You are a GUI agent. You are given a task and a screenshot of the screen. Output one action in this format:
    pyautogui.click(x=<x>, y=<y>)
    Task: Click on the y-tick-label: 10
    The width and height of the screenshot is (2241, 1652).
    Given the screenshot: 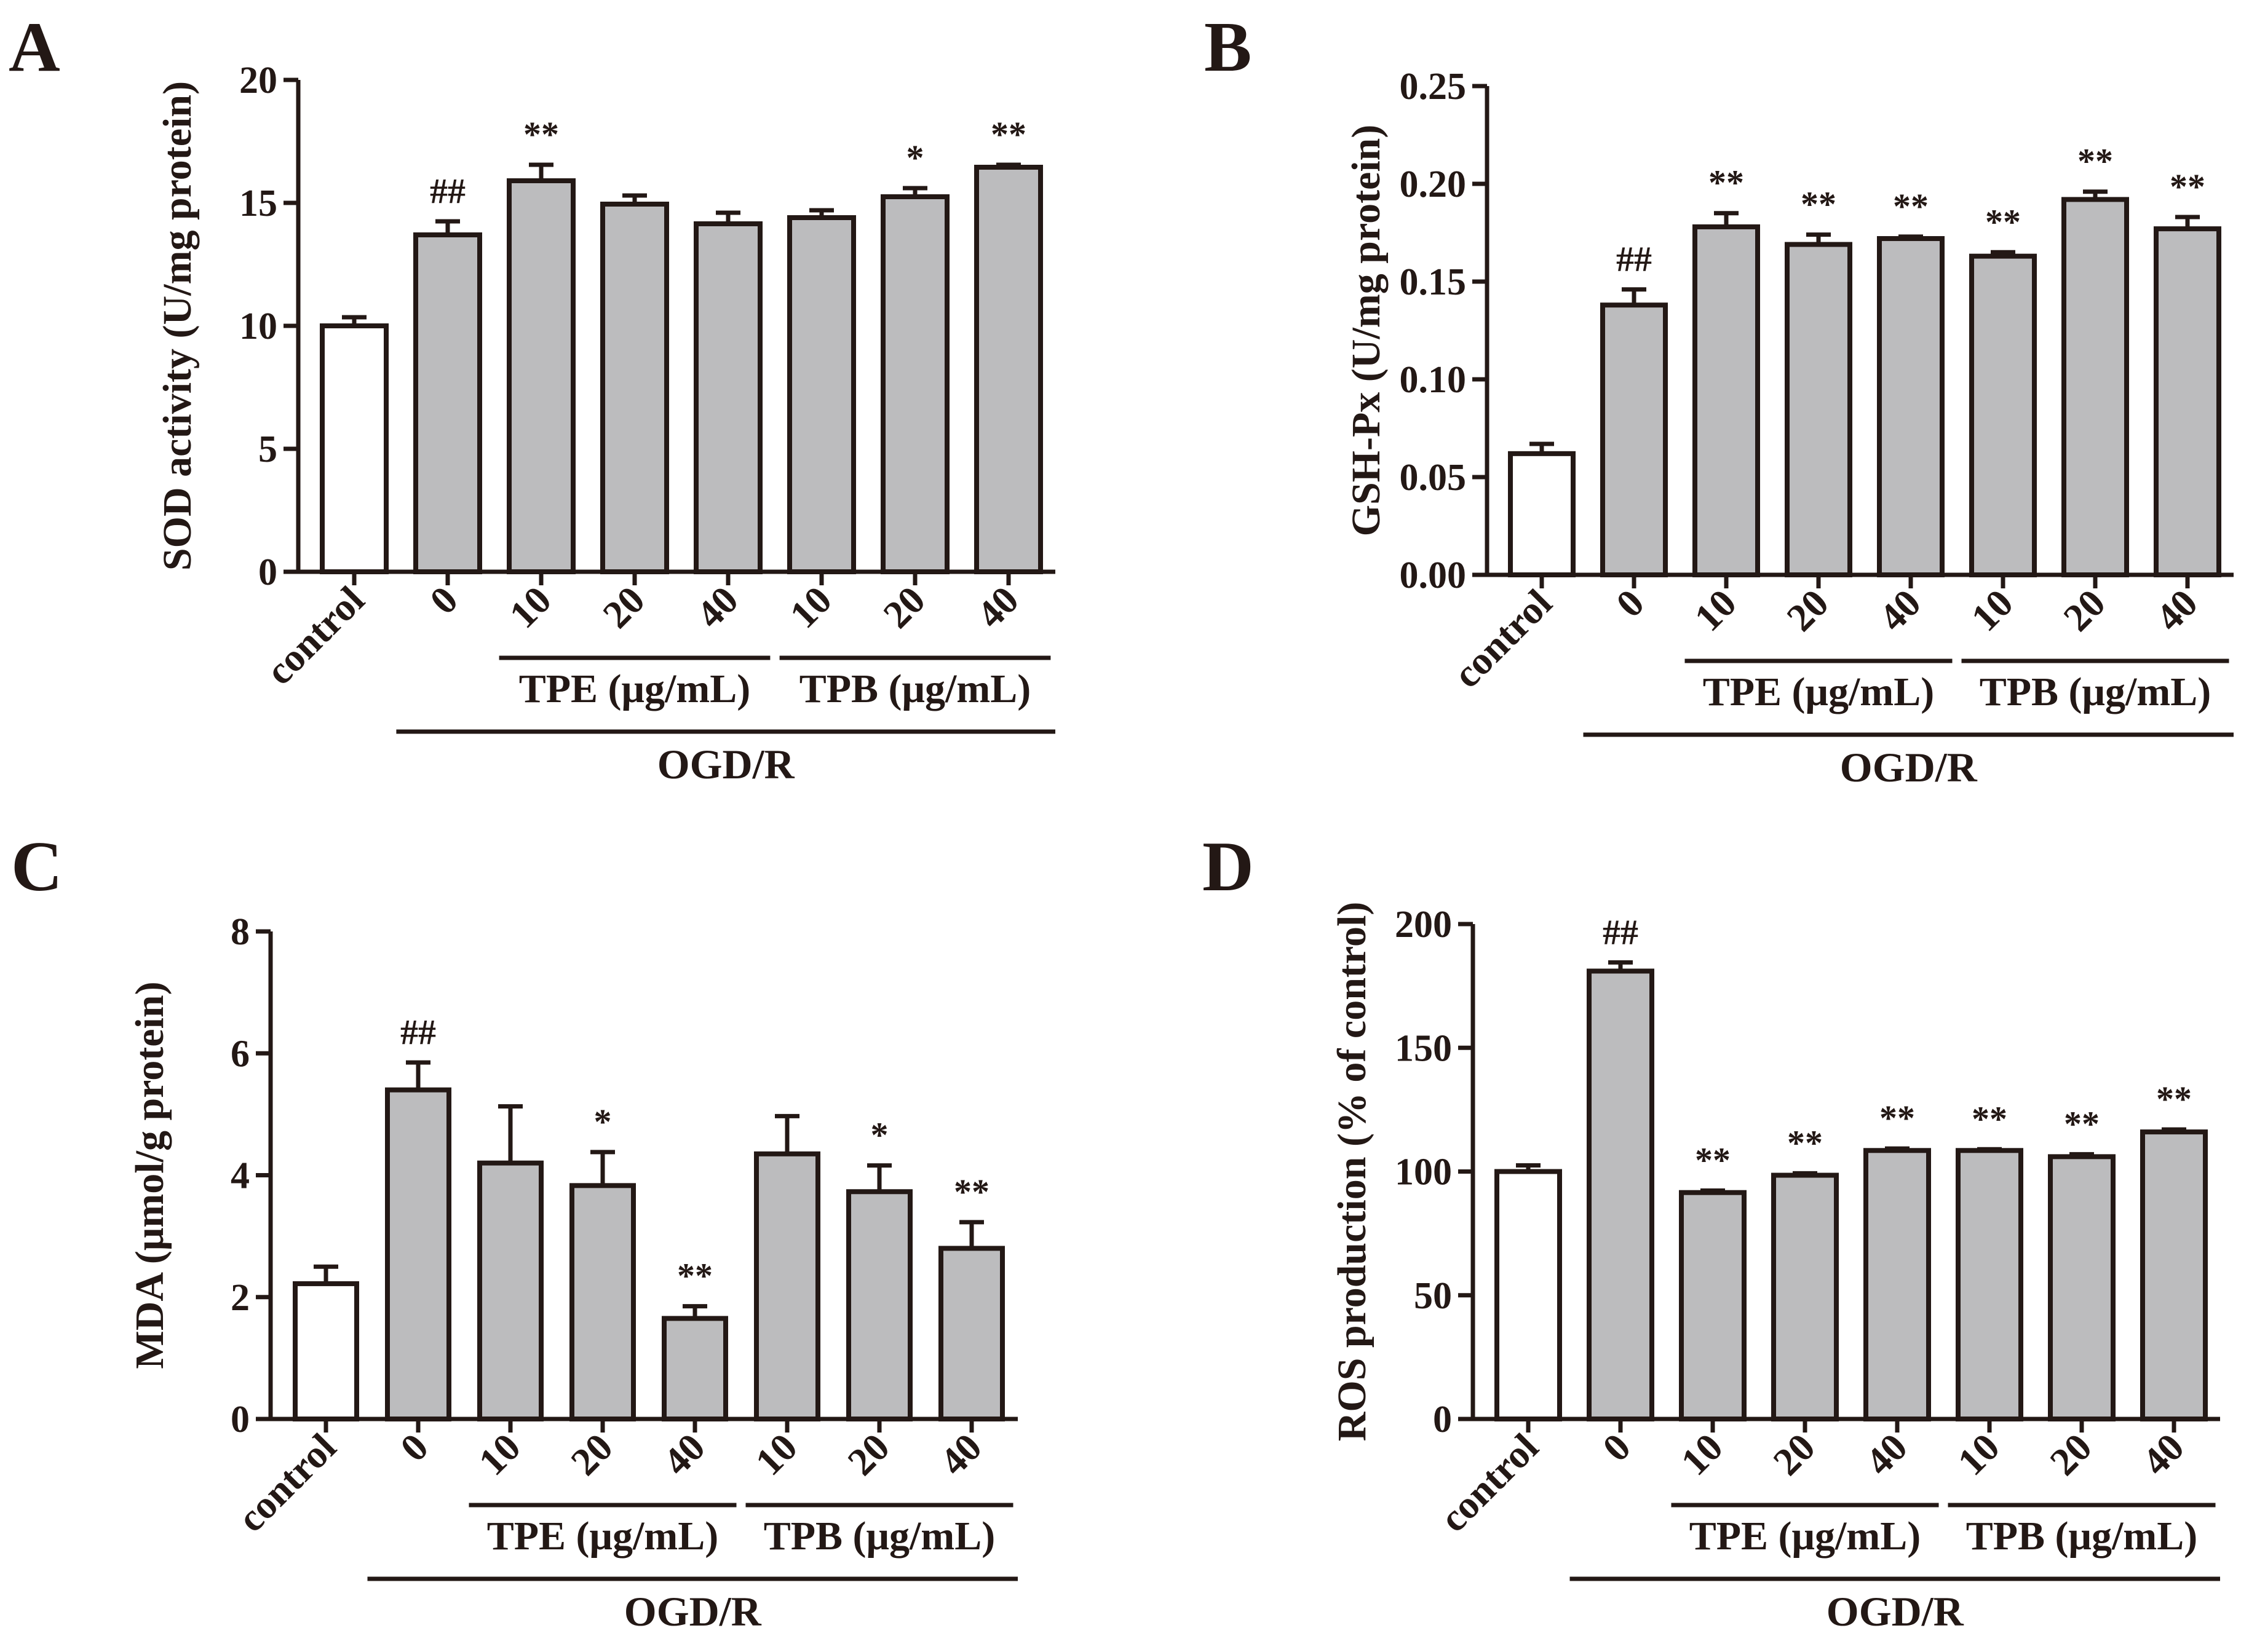 What is the action you would take?
    pyautogui.click(x=258, y=326)
    